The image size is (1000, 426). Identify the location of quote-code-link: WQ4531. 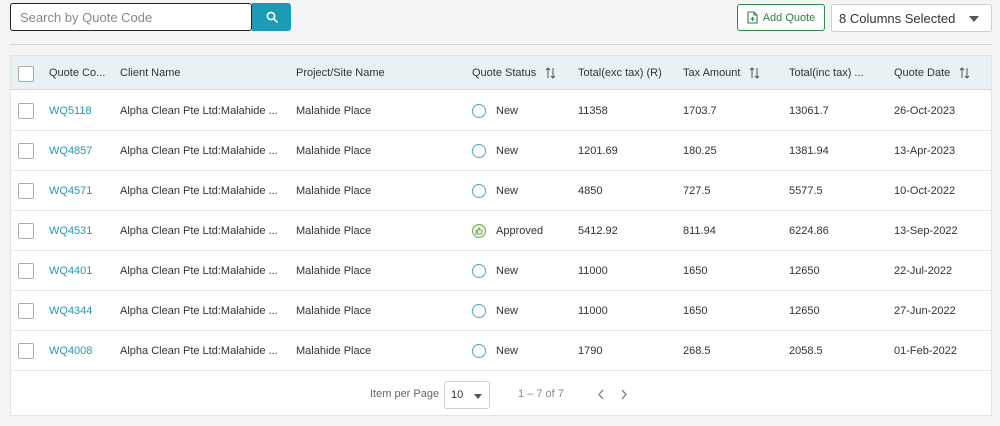
(71, 231).